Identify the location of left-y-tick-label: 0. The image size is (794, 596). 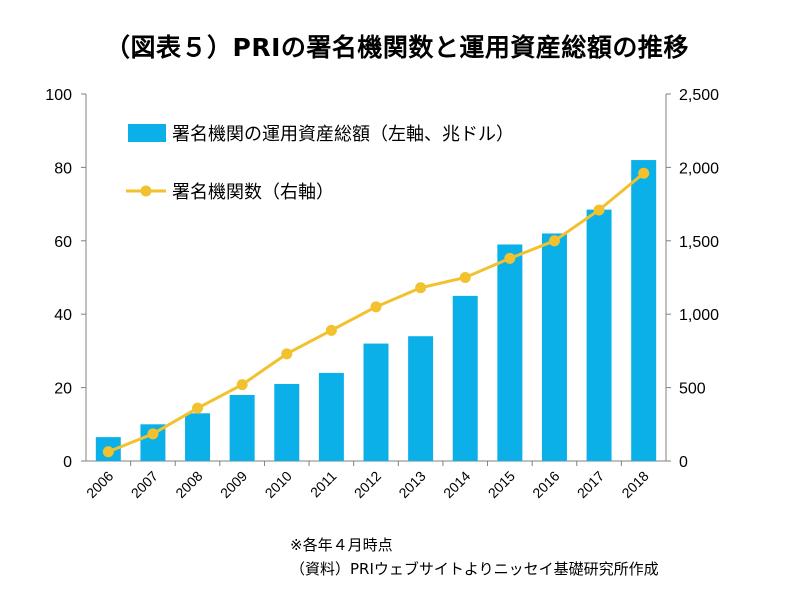
(67, 462).